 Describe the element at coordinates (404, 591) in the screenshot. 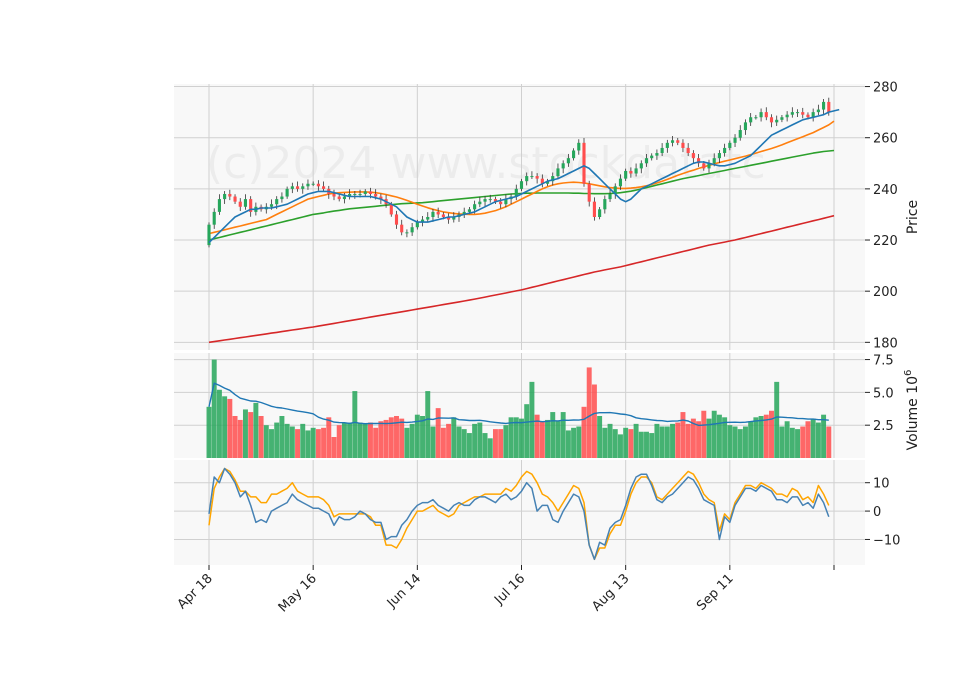

I see `x-tick-label: Jun 14` at that location.